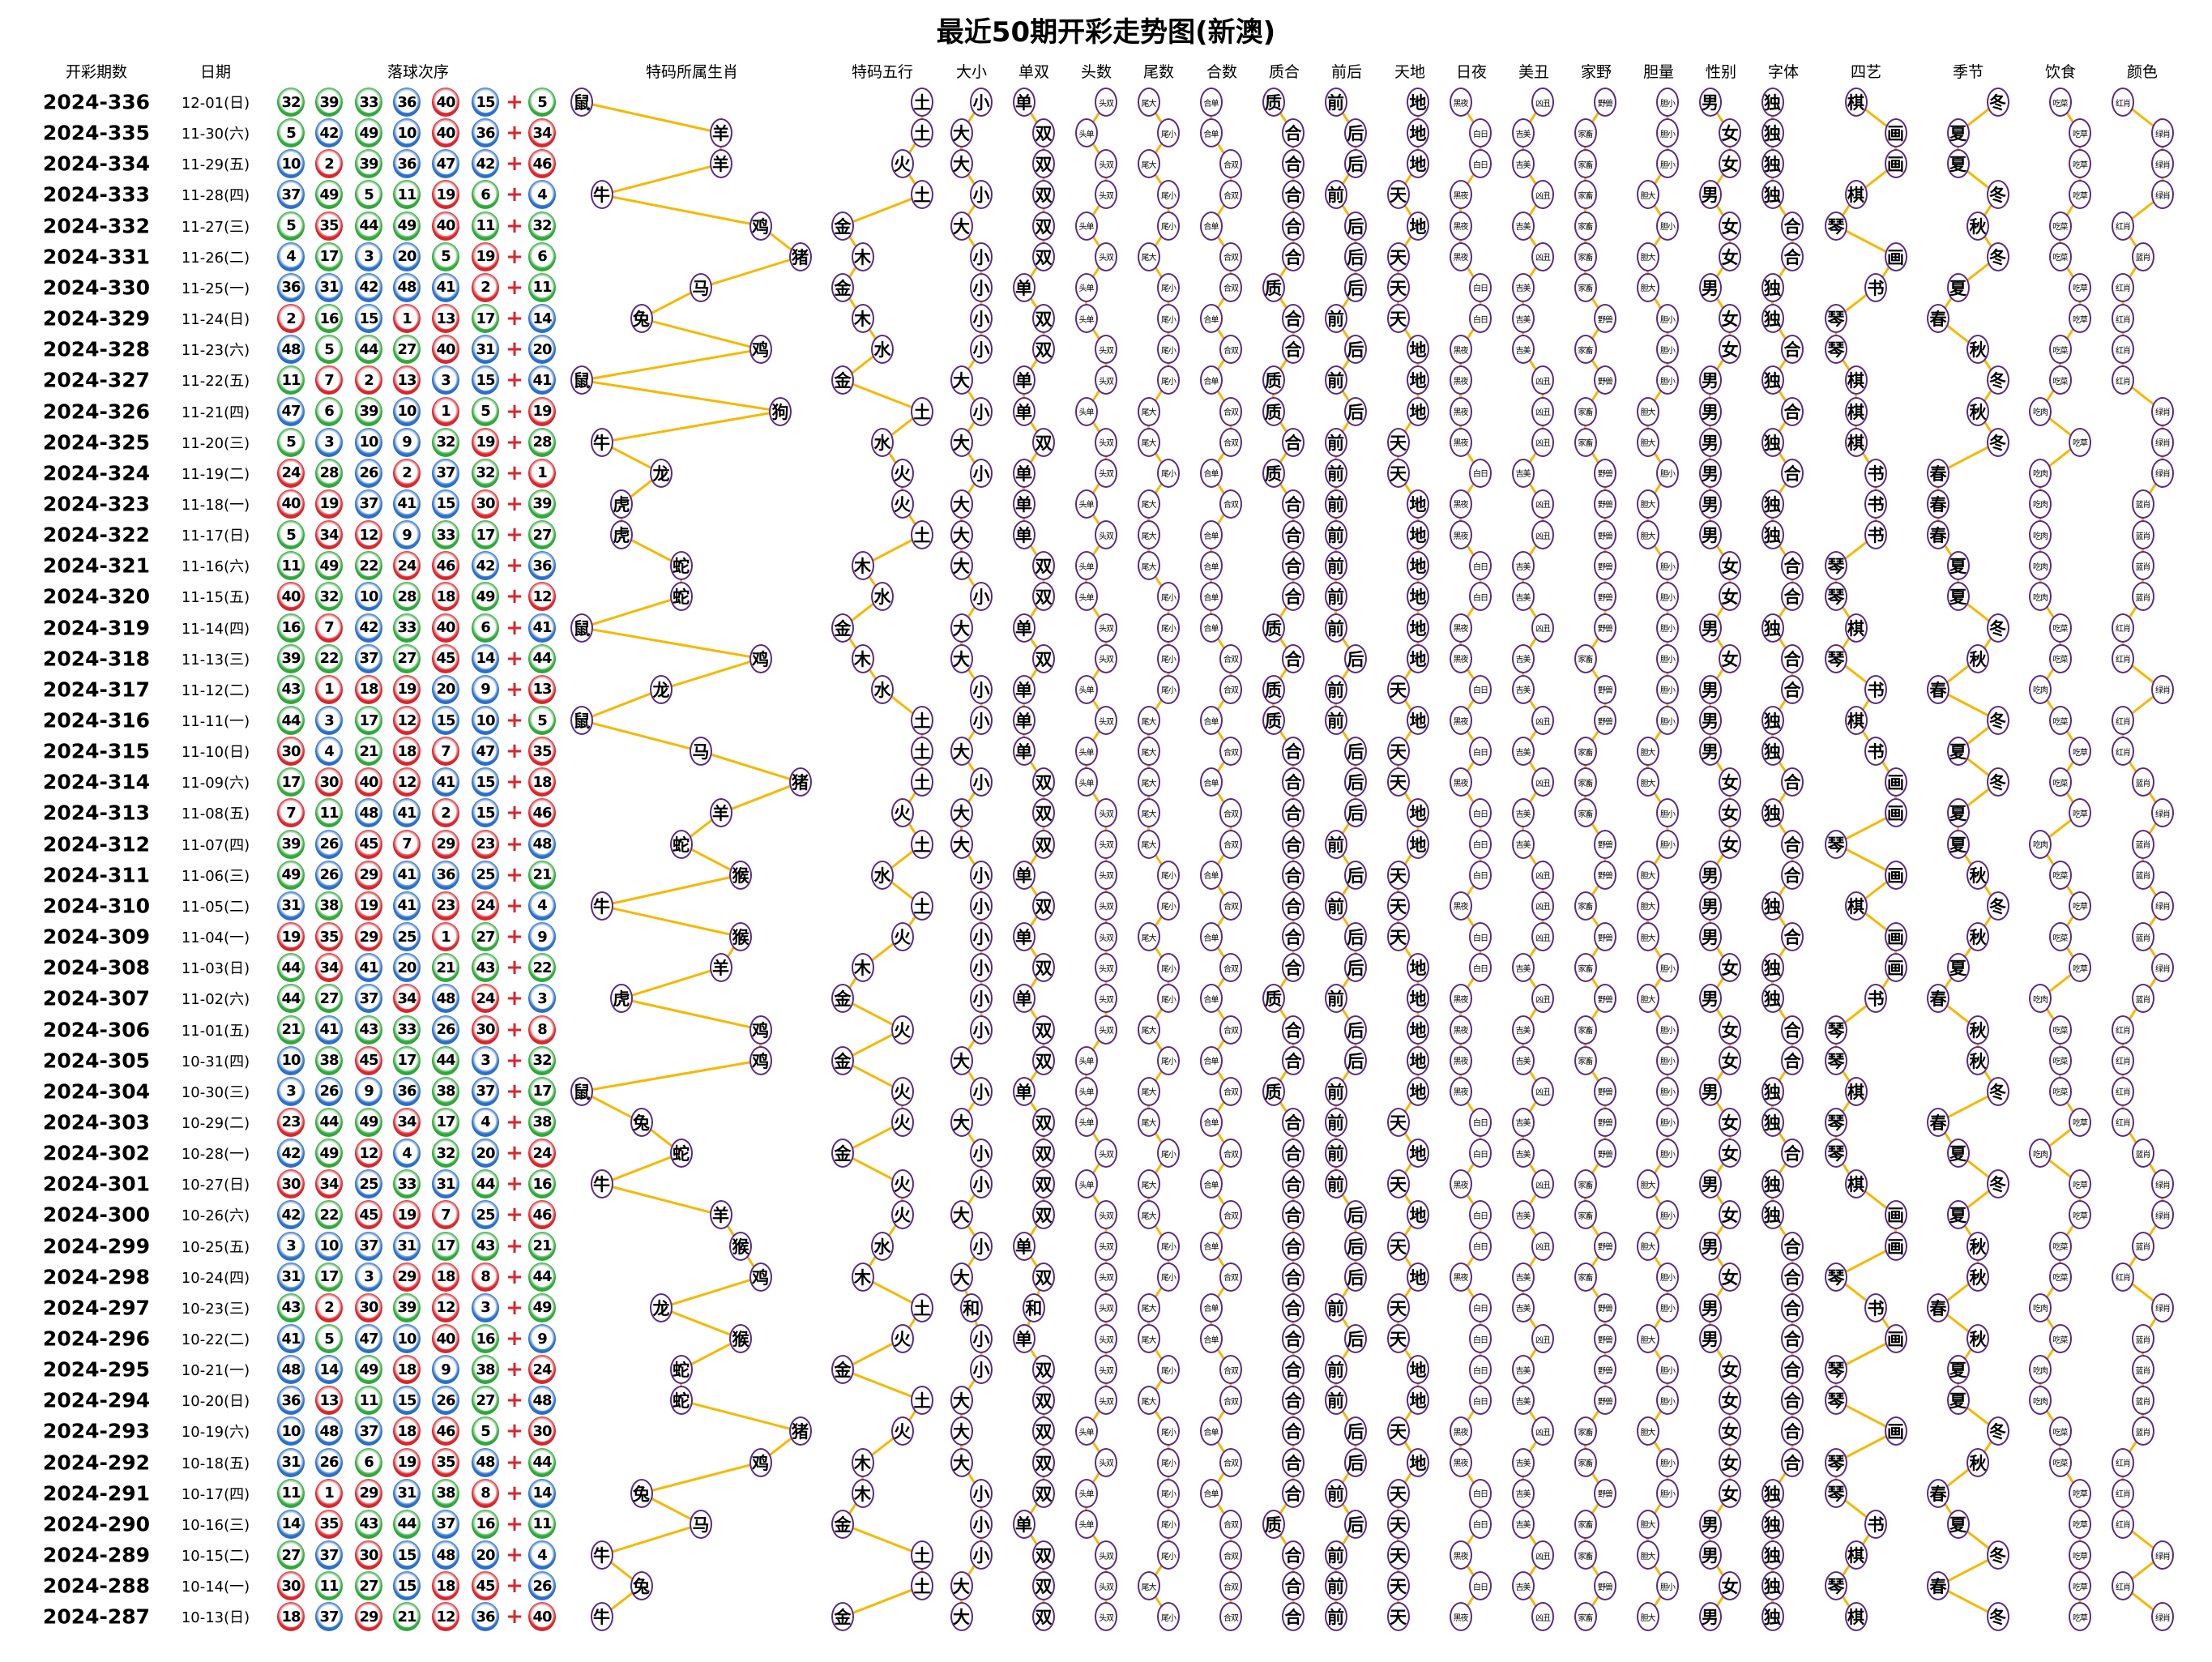 This screenshot has width=2212, height=1662. I want to click on ball-number: 3, so click(445, 380).